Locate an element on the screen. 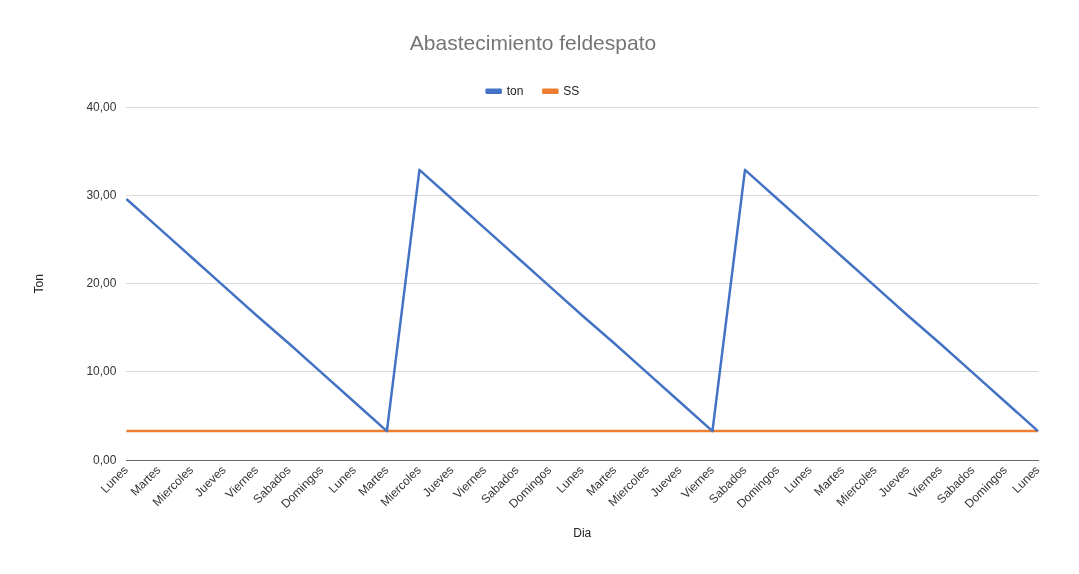 This screenshot has height=574, width=1079. x-axis-title: Dia is located at coordinates (582, 533).